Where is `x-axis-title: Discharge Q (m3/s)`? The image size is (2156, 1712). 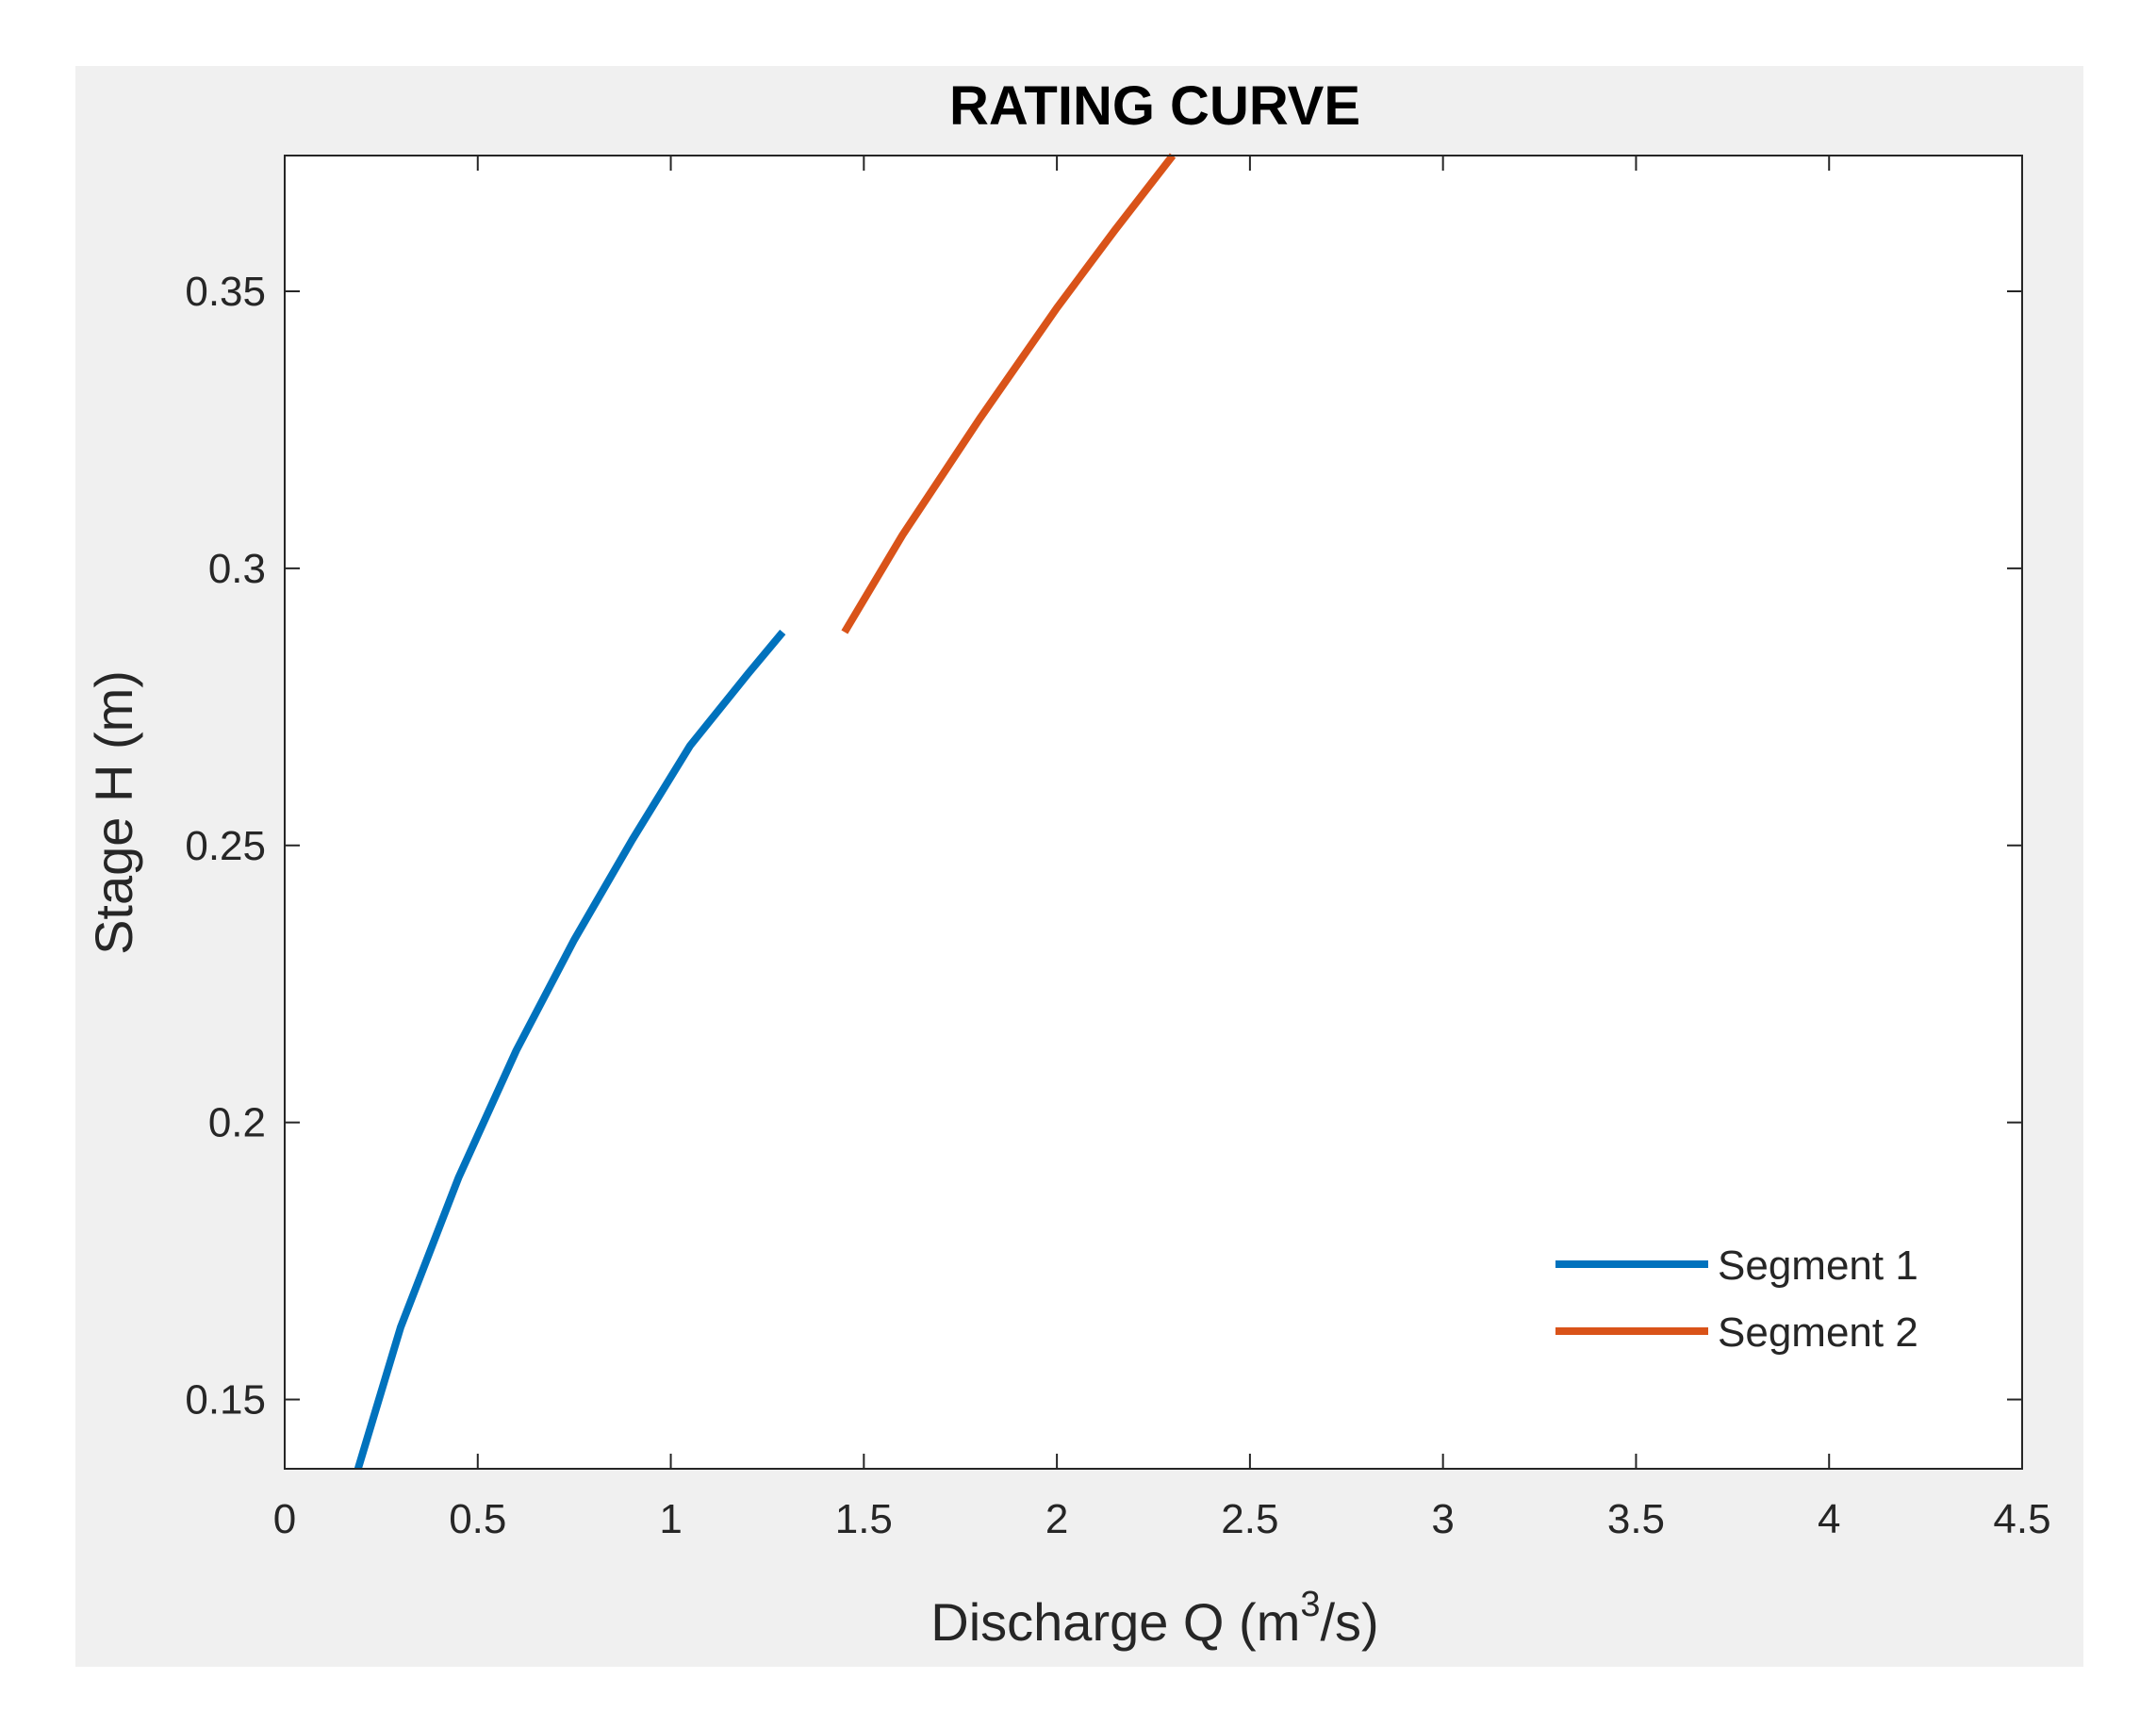
x-axis-title: Discharge Q (m3/s) is located at coordinates (1154, 1618).